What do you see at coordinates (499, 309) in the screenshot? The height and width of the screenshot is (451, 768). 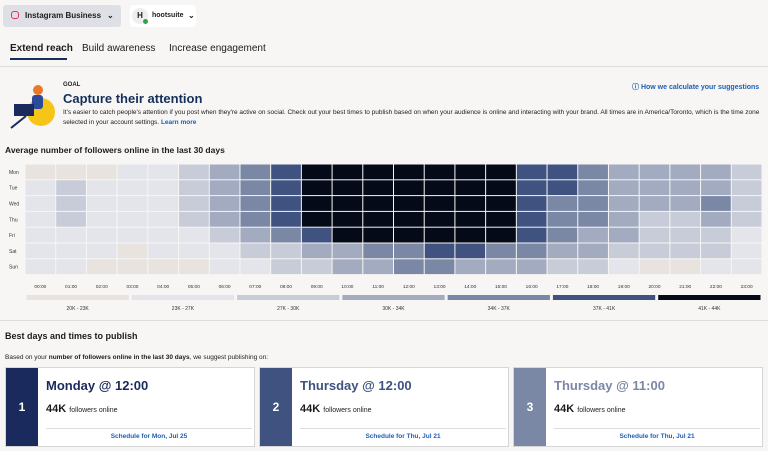 I see `legend-label: 34K - 37K` at bounding box center [499, 309].